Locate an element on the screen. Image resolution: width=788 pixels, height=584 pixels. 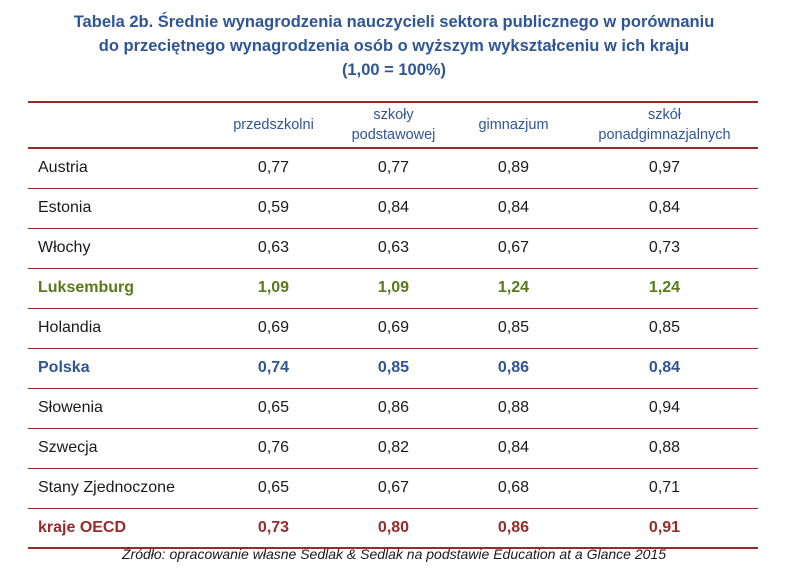
value-cell: 0,89 is located at coordinates (513, 168).